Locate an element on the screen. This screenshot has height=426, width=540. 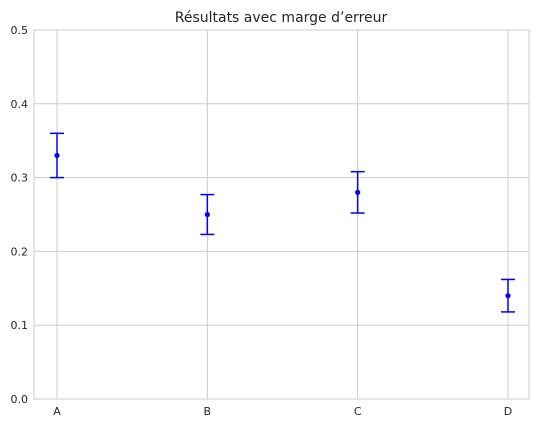
x-axis-ticks: A B C D is located at coordinates (282, 411).